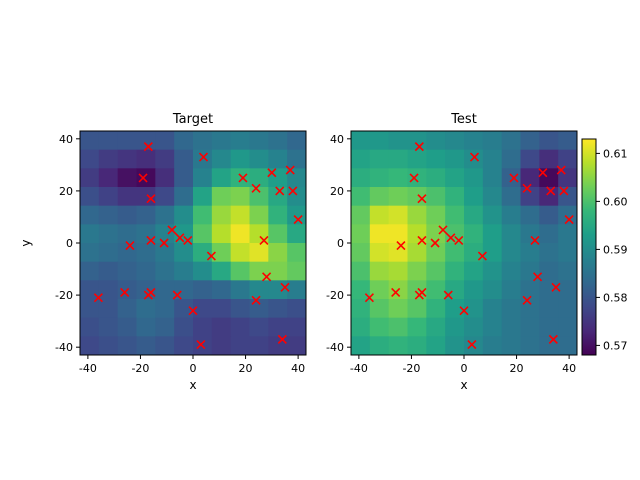 The width and height of the screenshot is (640, 480). I want to click on target-markers, so click(198, 246).